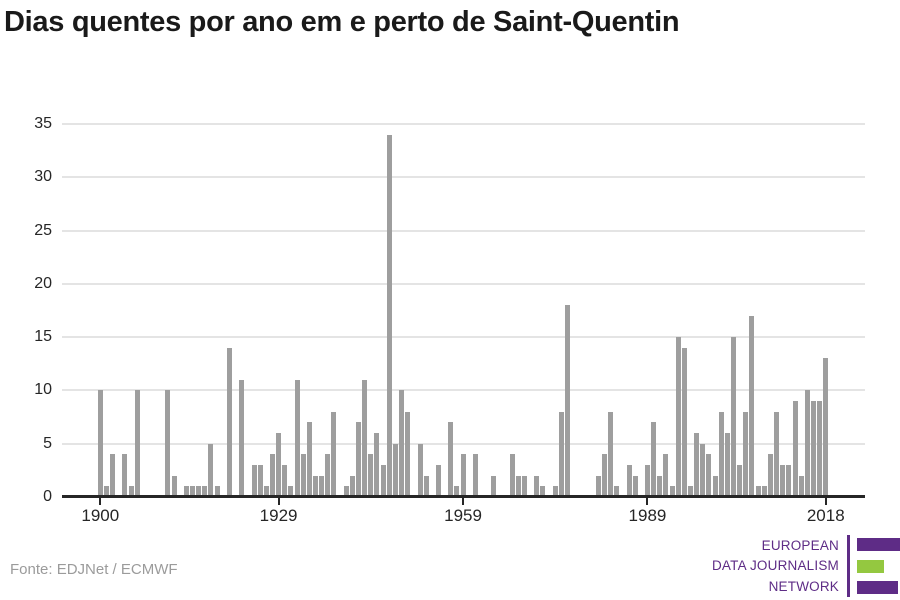  What do you see at coordinates (848, 566) in the screenshot?
I see `edjnet-logo-divider` at bounding box center [848, 566].